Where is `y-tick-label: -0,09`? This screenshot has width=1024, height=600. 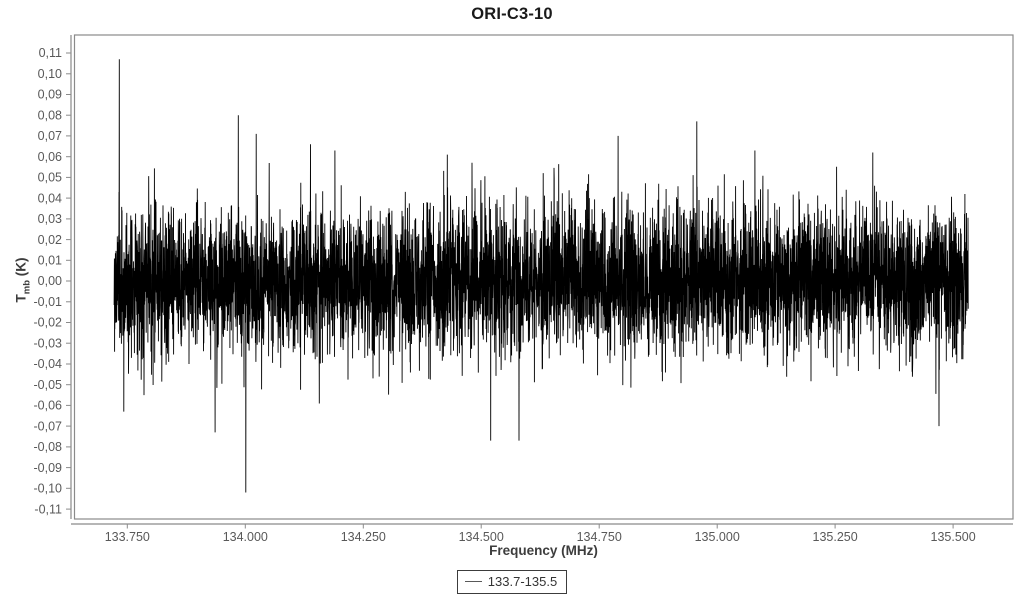 y-tick-label: -0,09 is located at coordinates (48, 468).